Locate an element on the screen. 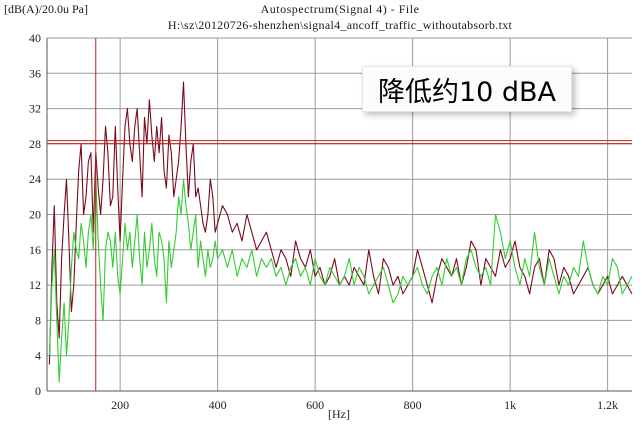 The image size is (642, 429). y-tick-label: 0 is located at coordinates (38, 391).